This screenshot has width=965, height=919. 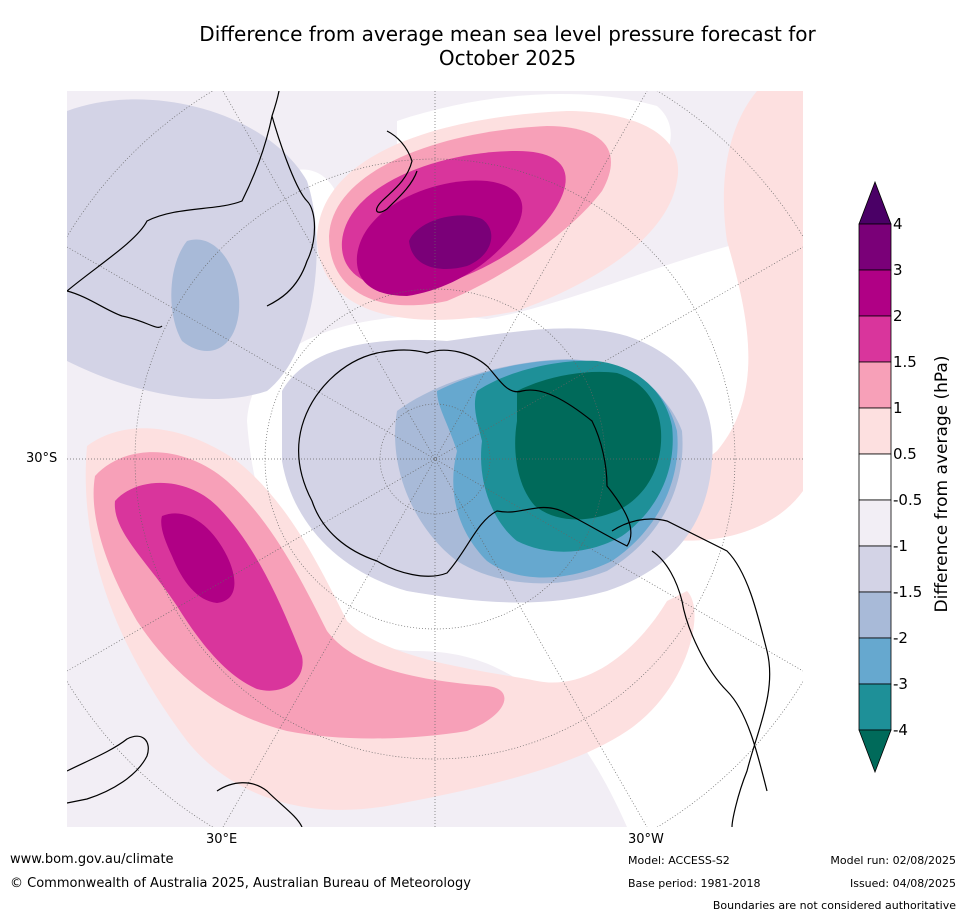 I want to click on anomaly-minus1p5-australia, so click(x=205, y=295).